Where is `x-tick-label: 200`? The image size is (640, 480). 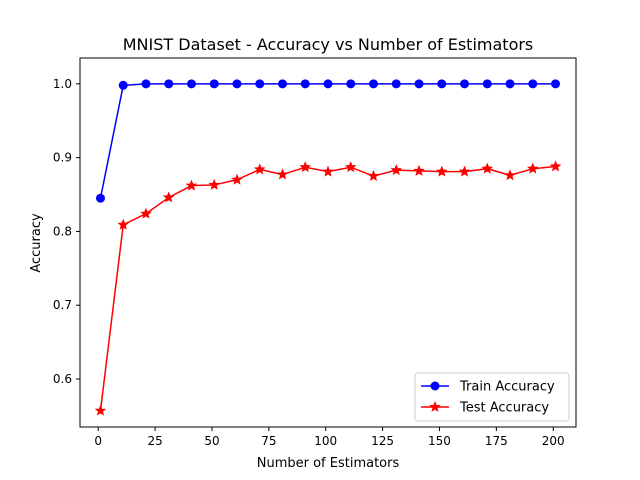
x-tick-label: 200 is located at coordinates (553, 441).